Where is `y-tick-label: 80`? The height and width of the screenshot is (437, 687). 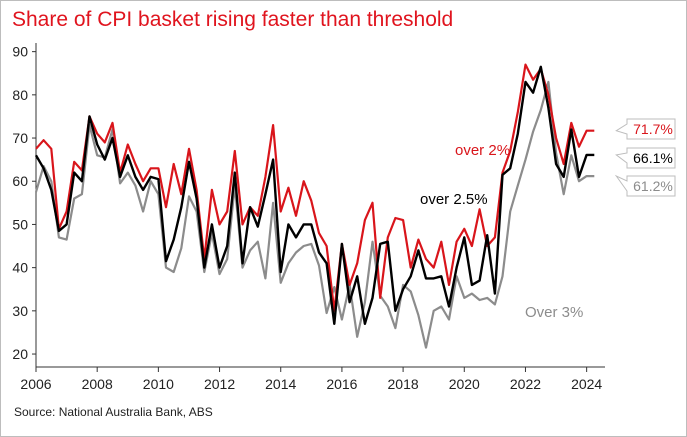
y-tick-label: 80 is located at coordinates (20, 95).